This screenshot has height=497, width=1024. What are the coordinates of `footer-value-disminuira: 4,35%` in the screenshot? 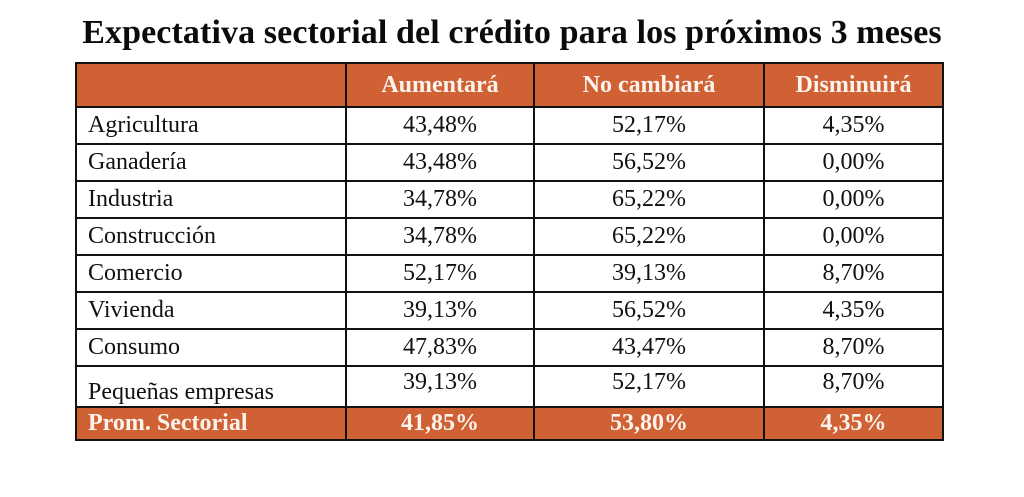 It's located at (853, 423).